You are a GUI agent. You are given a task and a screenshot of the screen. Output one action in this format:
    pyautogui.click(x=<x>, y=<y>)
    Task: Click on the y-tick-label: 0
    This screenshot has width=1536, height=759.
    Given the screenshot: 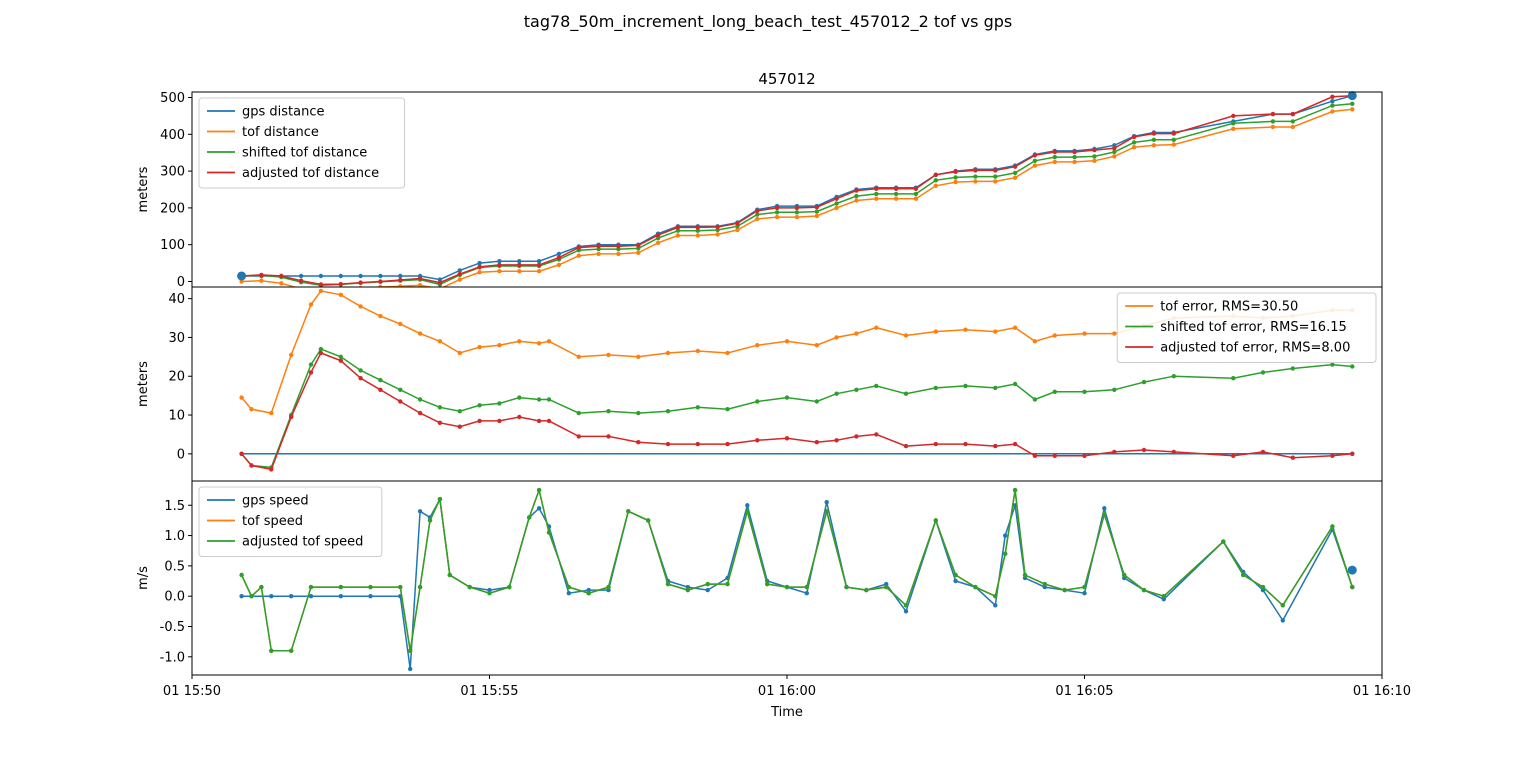 What is the action you would take?
    pyautogui.click(x=181, y=454)
    